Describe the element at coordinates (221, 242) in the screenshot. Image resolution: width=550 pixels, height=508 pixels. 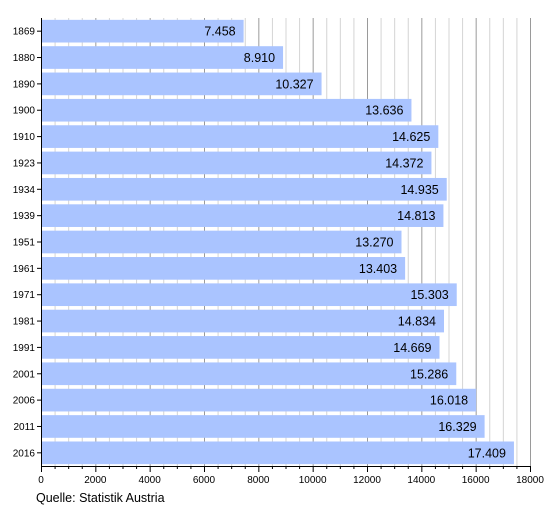
I see `bar-1951` at that location.